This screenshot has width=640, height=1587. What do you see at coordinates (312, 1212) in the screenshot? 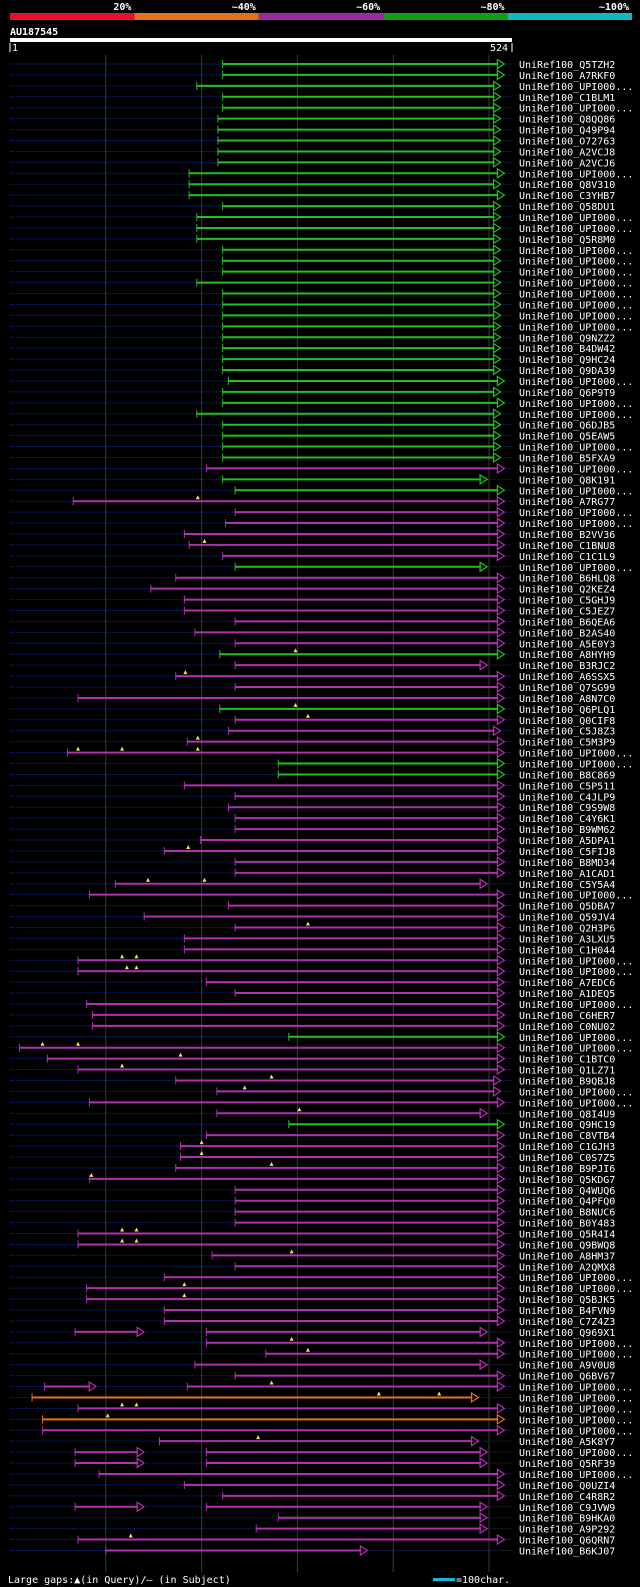
I see `hit-row: UniRef100_B8NUC6` at bounding box center [312, 1212].